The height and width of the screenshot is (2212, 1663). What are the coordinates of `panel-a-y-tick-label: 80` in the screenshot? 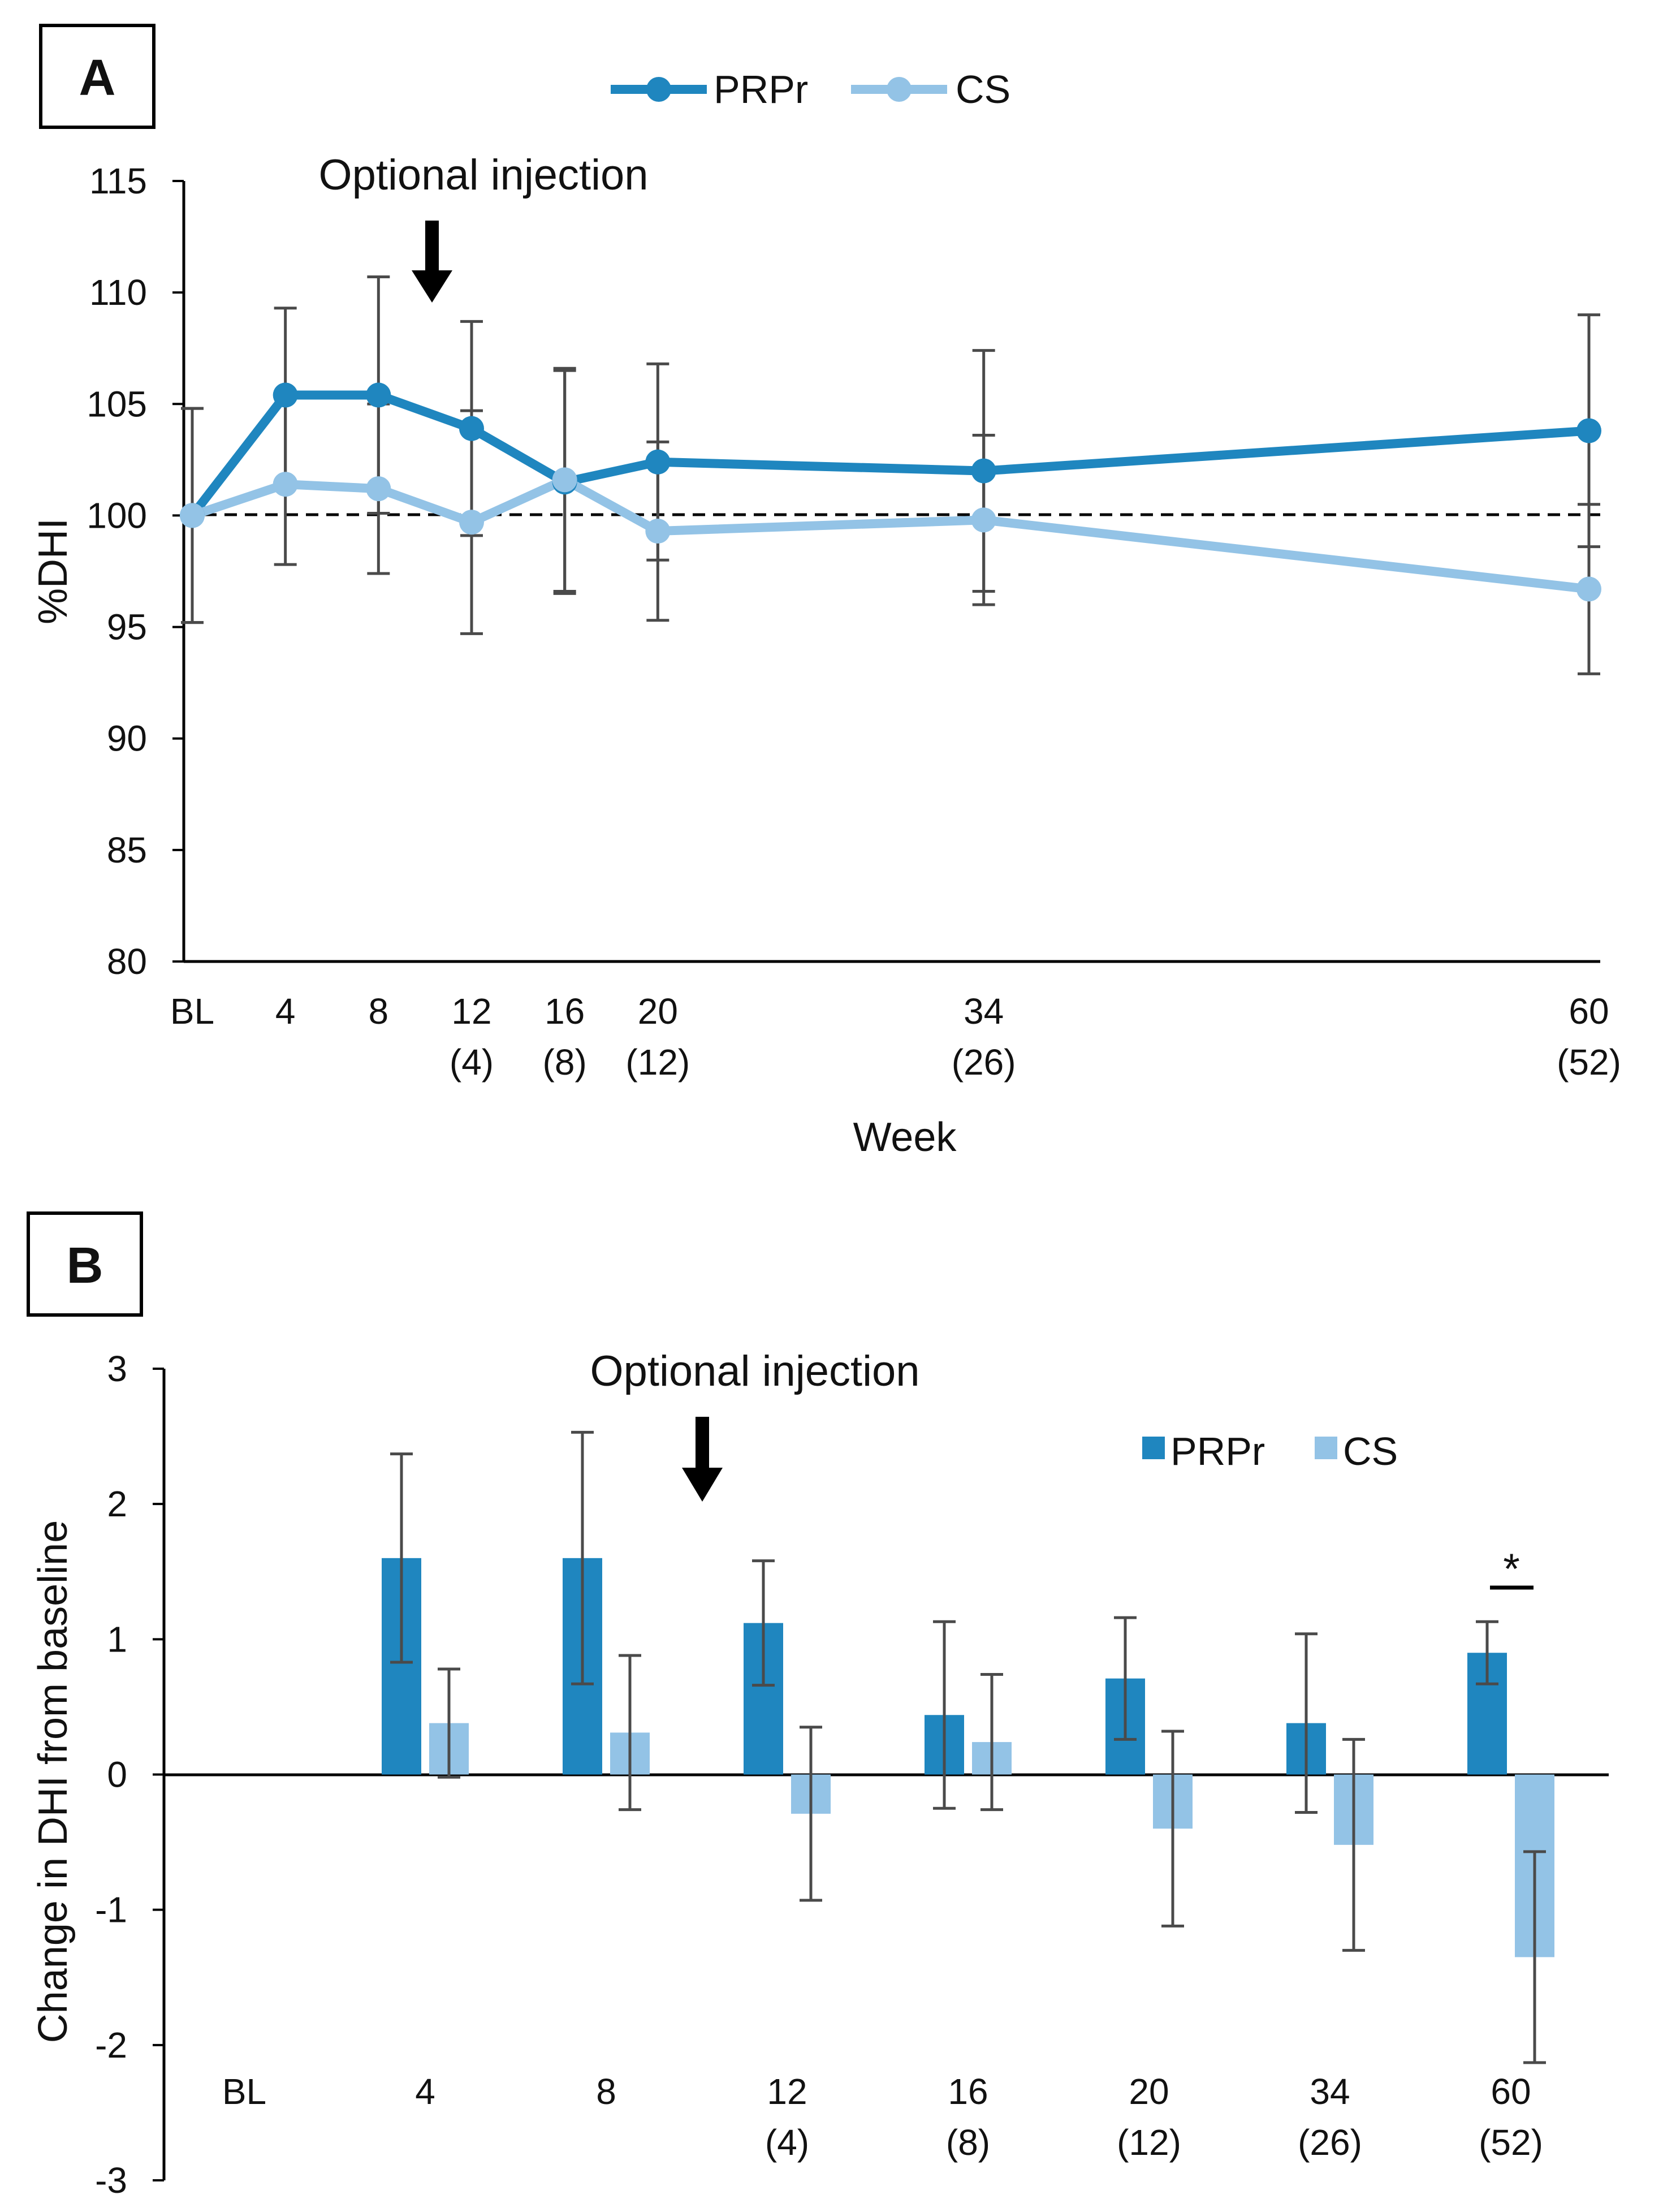 It's located at (127, 962).